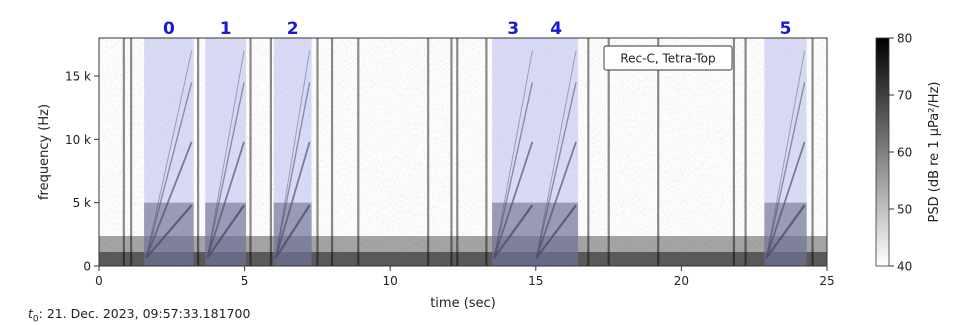 Image resolution: width=965 pixels, height=325 pixels. Describe the element at coordinates (293, 29) in the screenshot. I see `segment-label-2: 2` at that location.